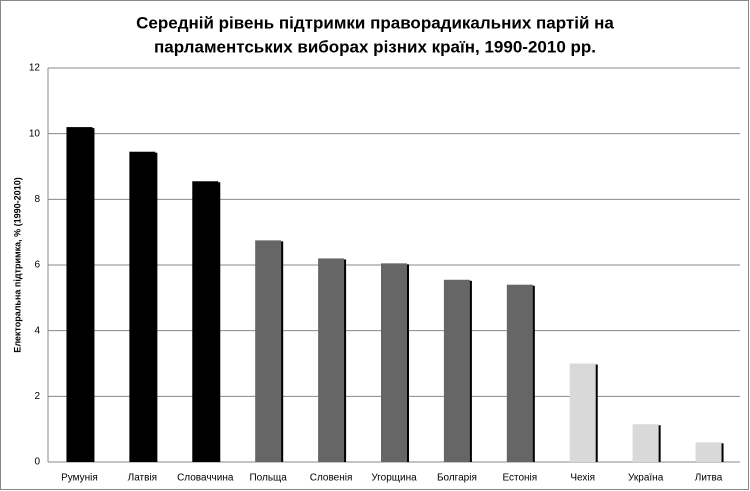 This screenshot has width=750, height=491. What do you see at coordinates (37, 396) in the screenshot?
I see `y-tick-label: 2` at bounding box center [37, 396].